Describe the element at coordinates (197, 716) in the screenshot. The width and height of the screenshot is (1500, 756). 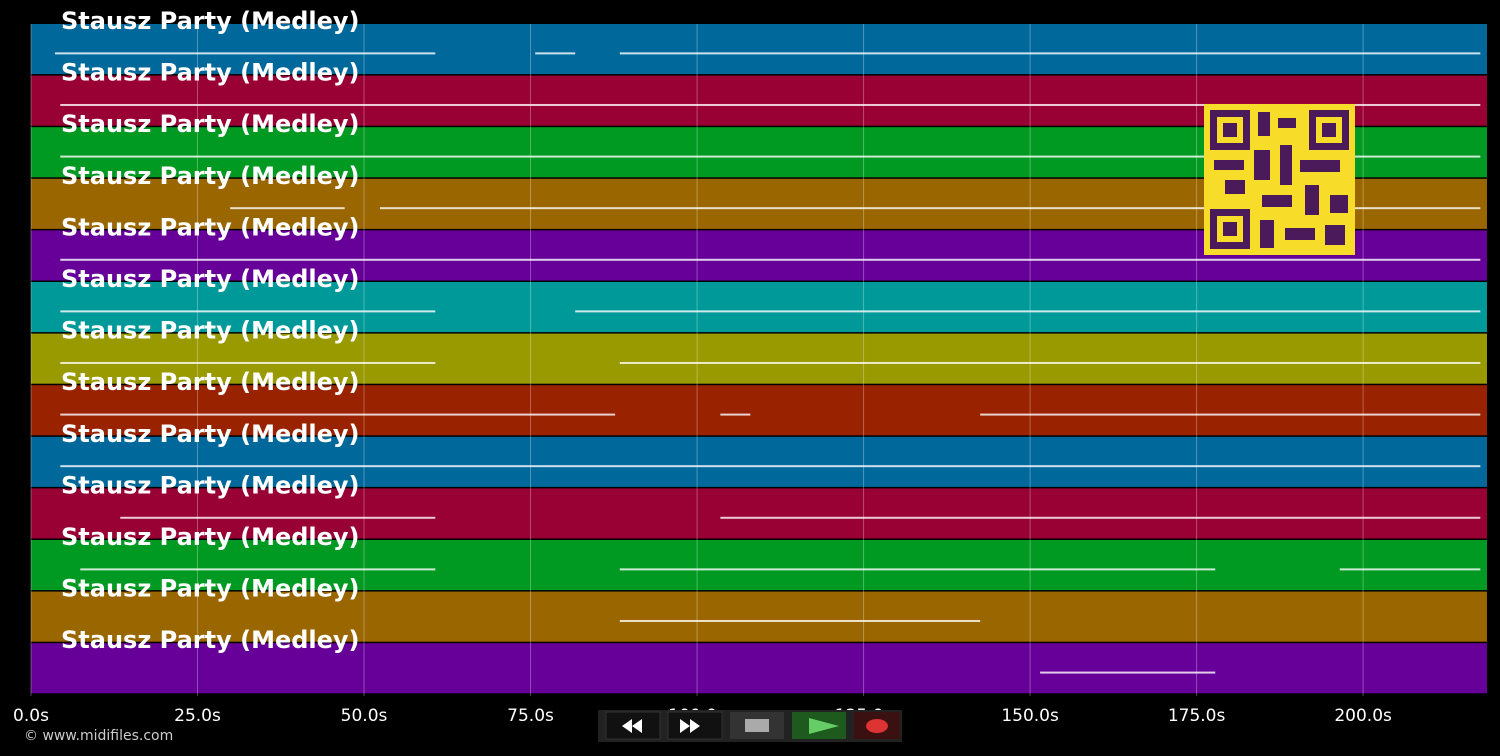
I see `x-tick-label: 25.0s` at that location.